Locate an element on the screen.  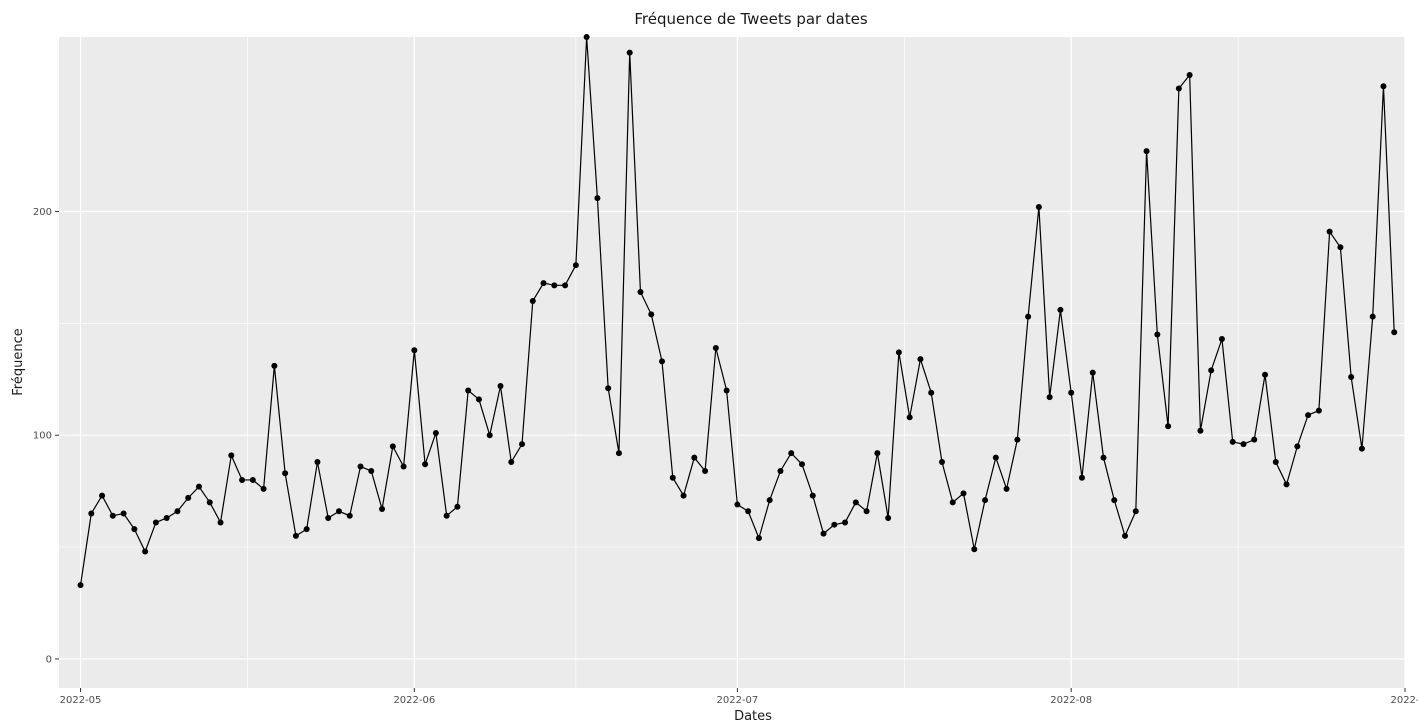
x-tick-label: 2022-07 is located at coordinates (737, 700).